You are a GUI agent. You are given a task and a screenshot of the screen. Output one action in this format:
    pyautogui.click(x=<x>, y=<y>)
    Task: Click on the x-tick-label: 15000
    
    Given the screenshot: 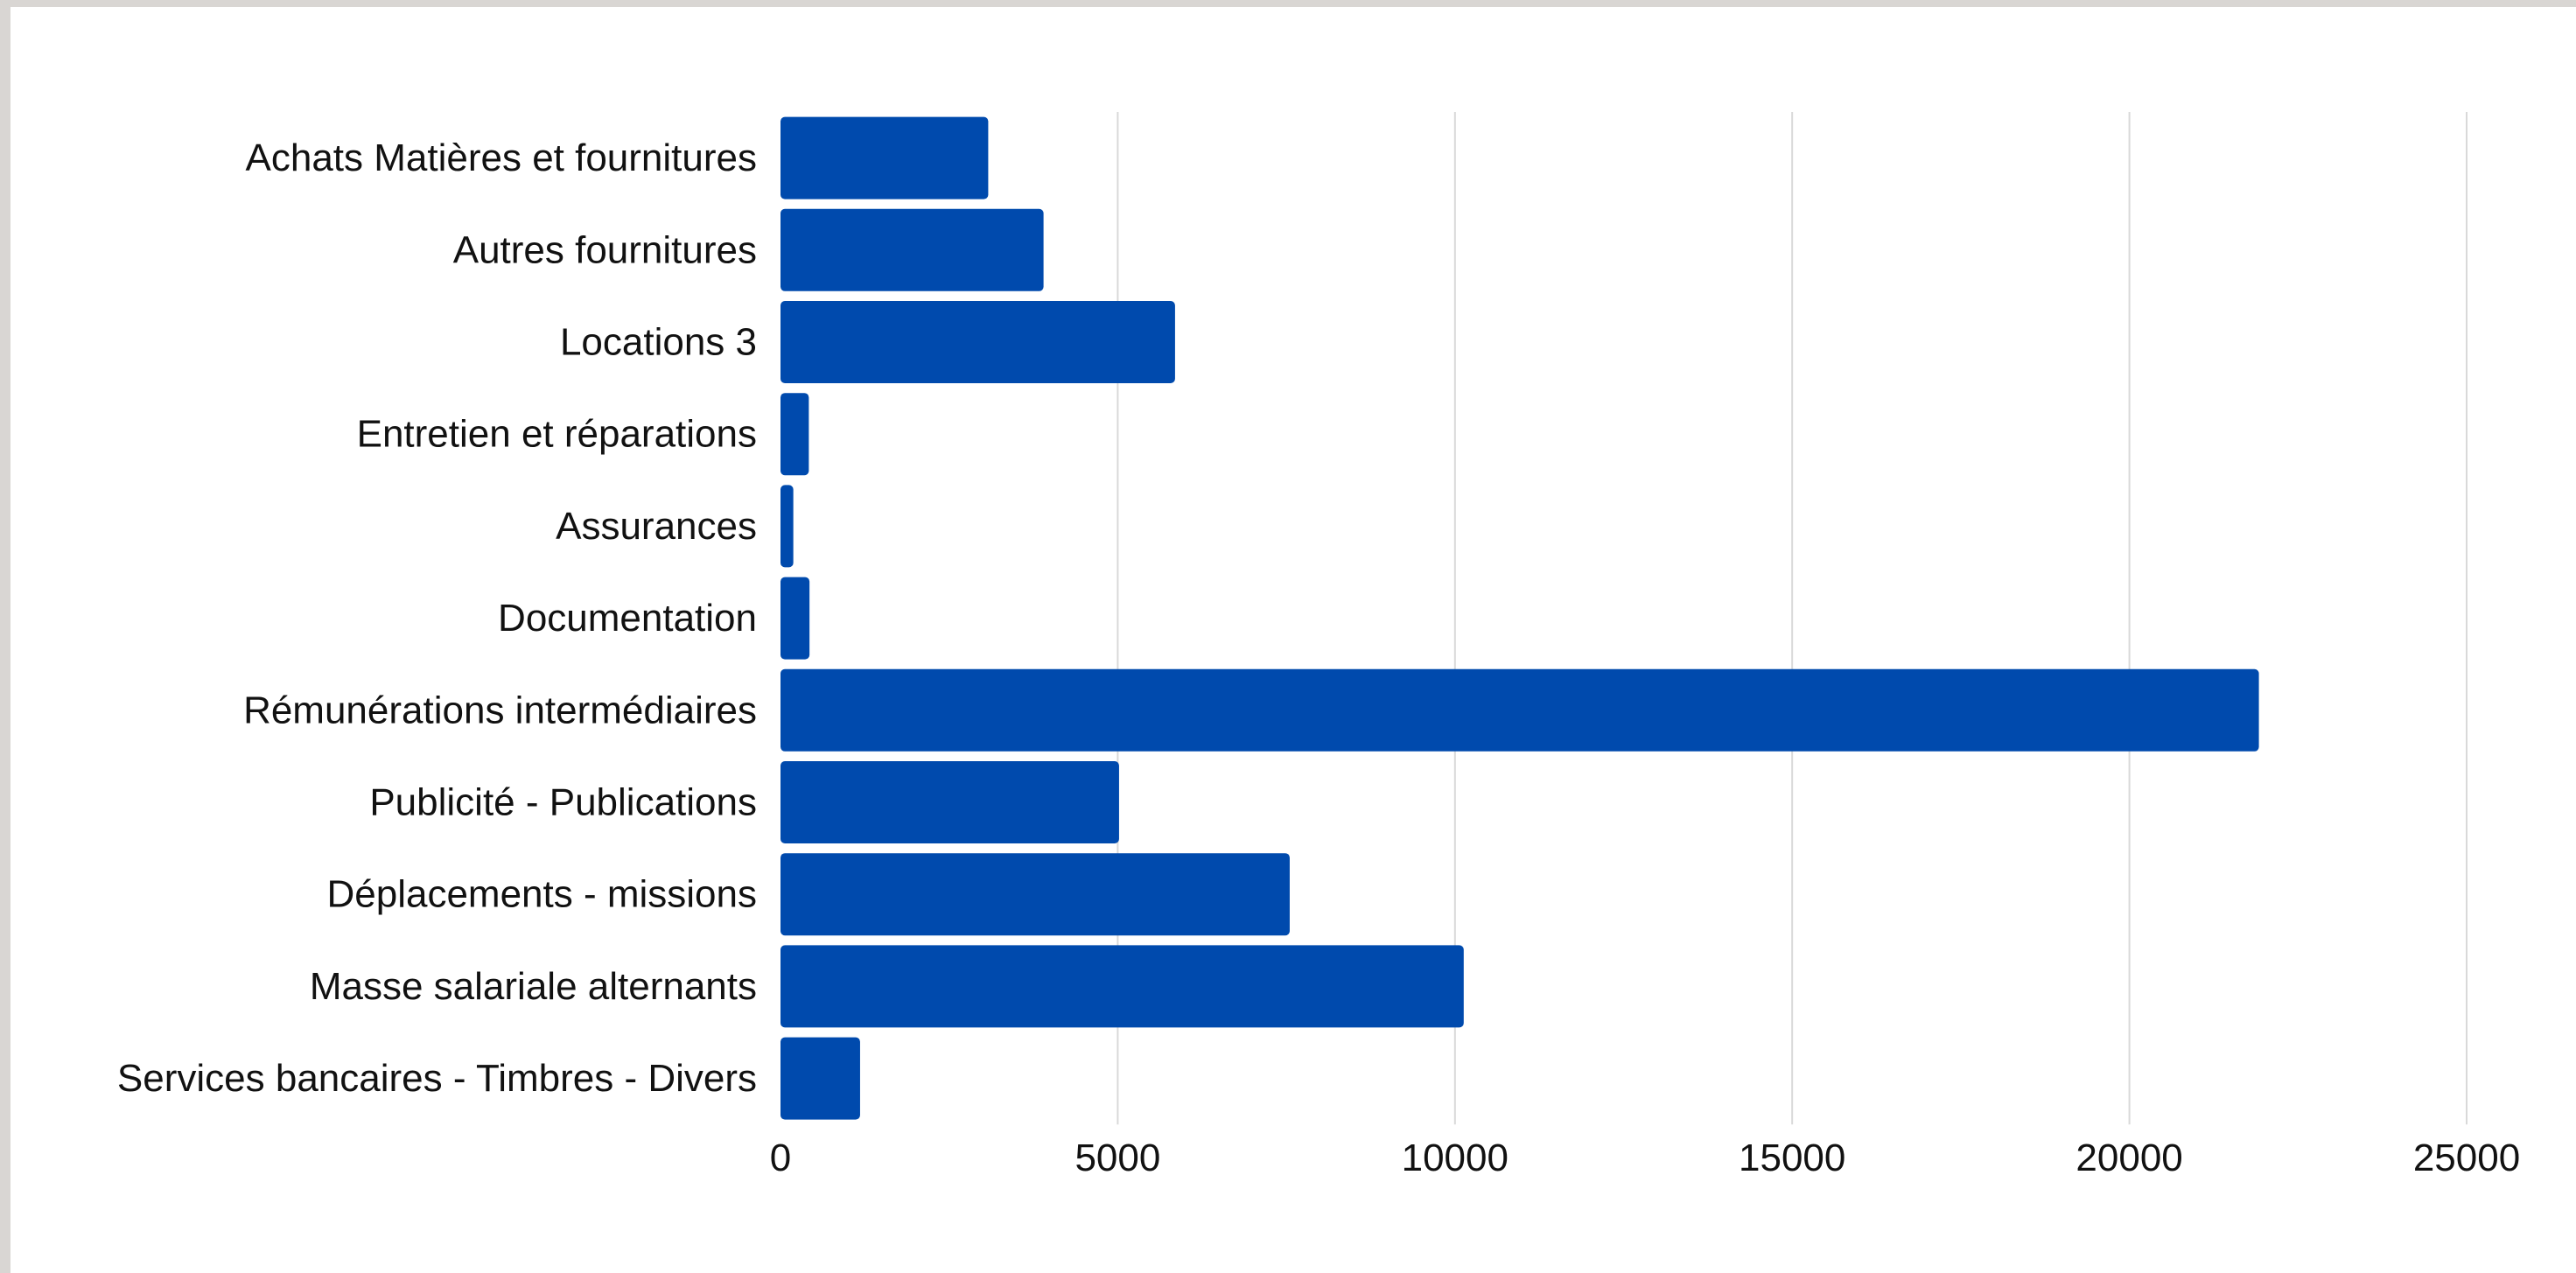 What is the action you would take?
    pyautogui.click(x=1792, y=1158)
    